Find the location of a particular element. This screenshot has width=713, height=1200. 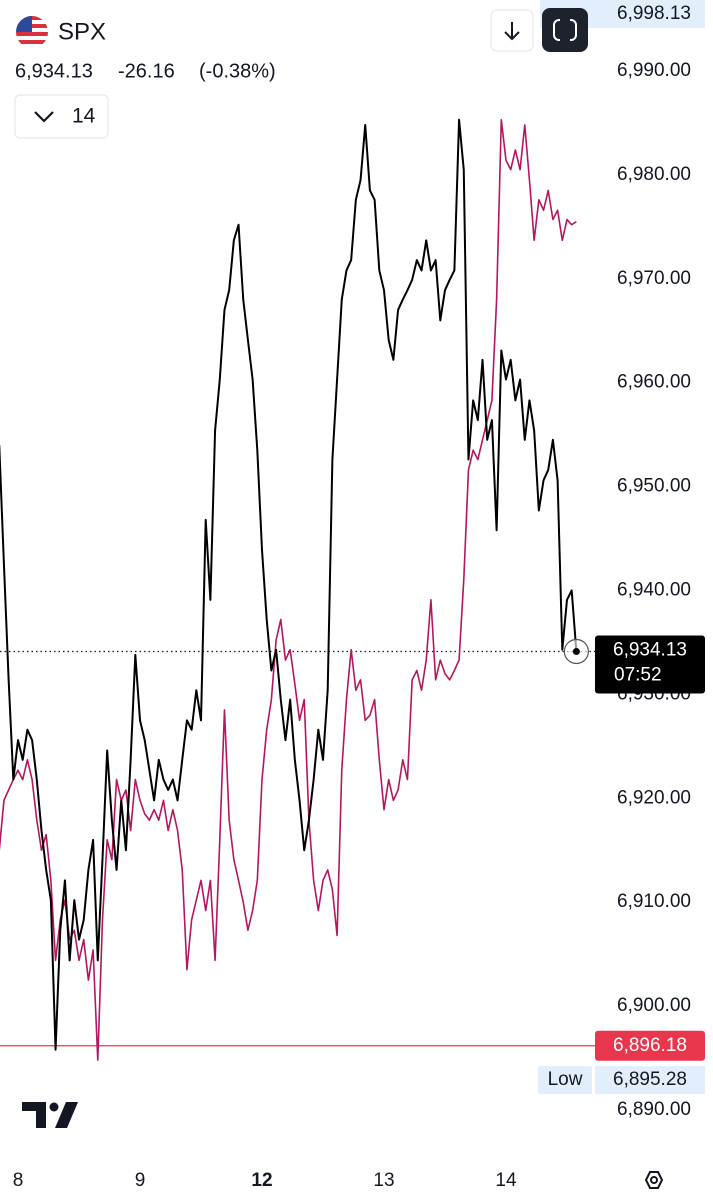

countdown-label: 07:52 is located at coordinates (638, 674).